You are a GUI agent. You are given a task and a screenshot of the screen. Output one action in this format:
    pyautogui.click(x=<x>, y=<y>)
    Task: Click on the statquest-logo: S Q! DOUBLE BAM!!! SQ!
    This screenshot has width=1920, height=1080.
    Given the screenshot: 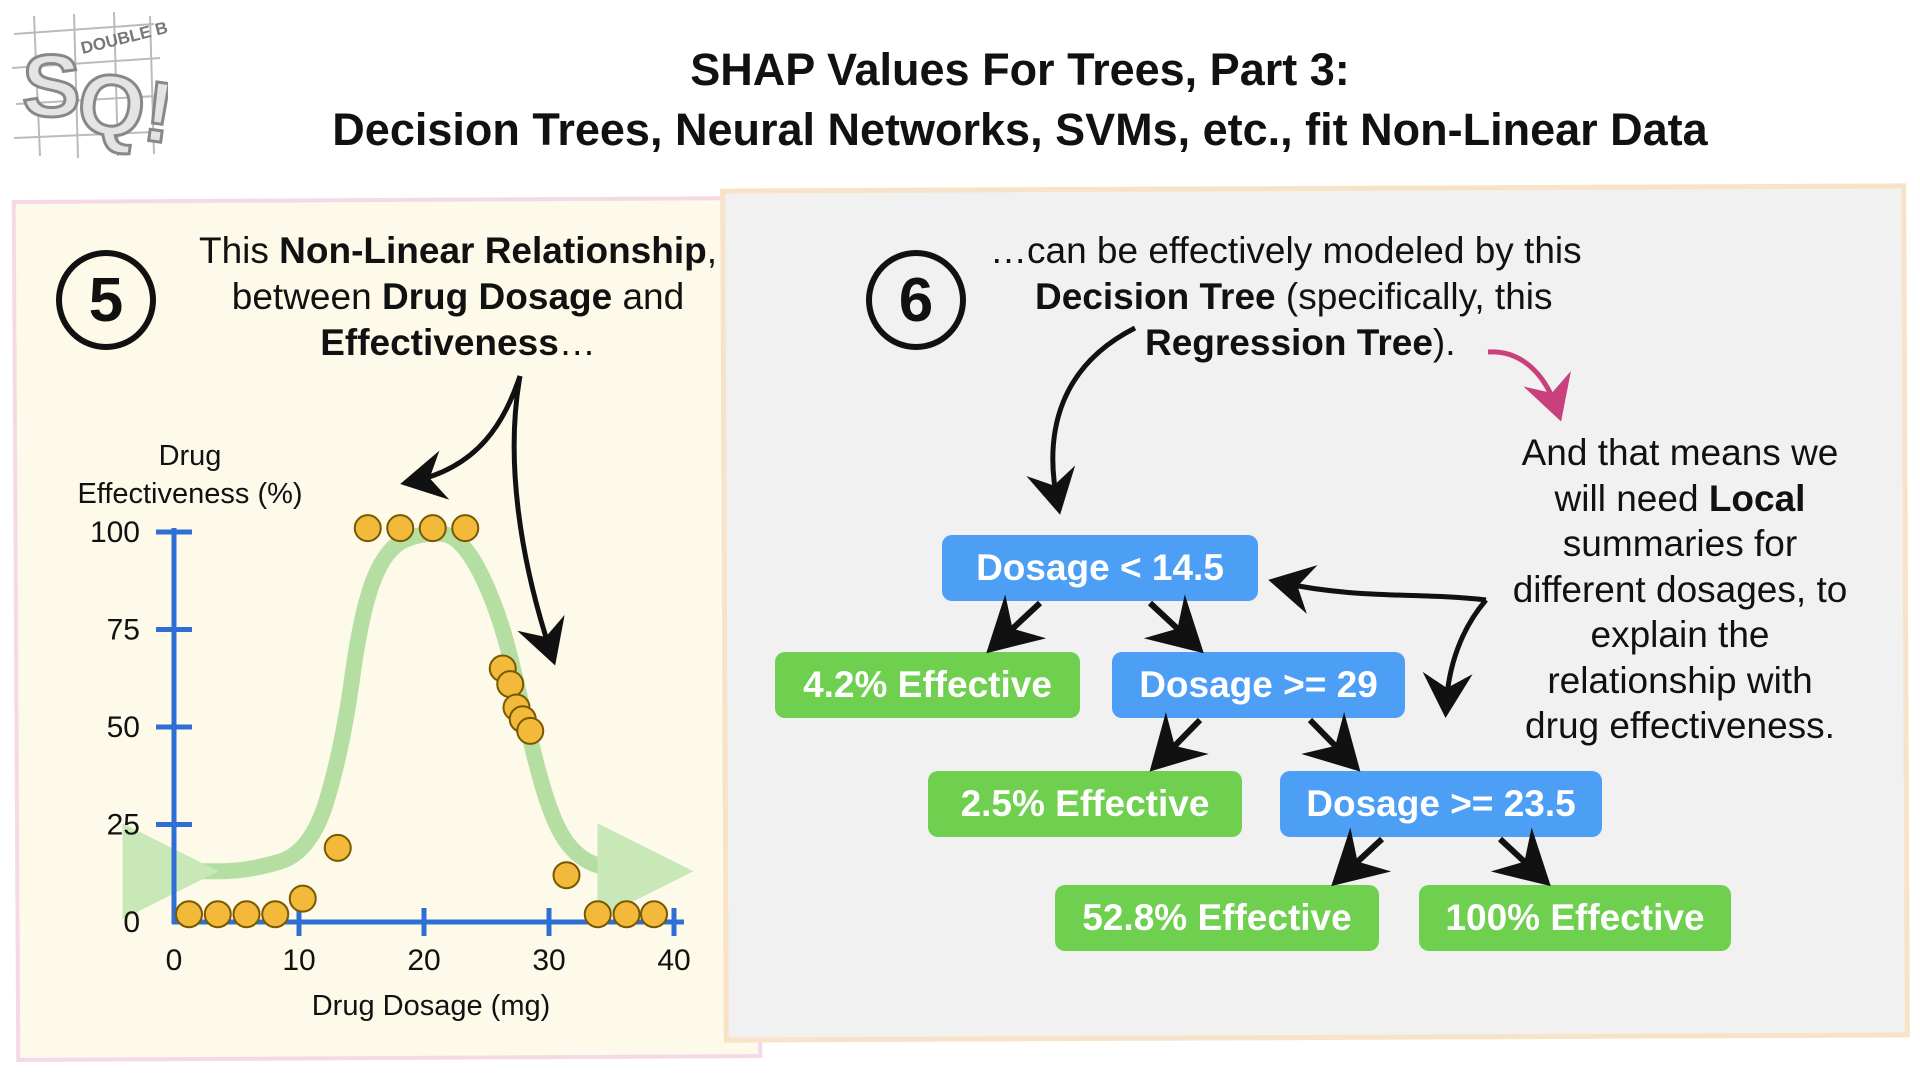 What is the action you would take?
    pyautogui.click(x=89, y=85)
    